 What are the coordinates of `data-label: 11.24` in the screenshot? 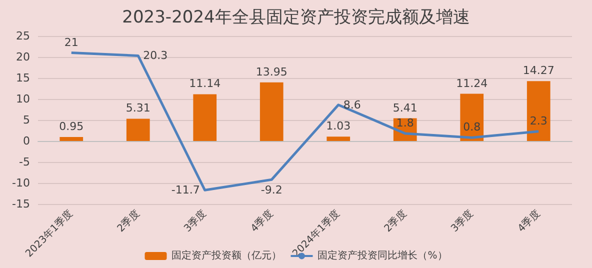 It's located at (472, 83).